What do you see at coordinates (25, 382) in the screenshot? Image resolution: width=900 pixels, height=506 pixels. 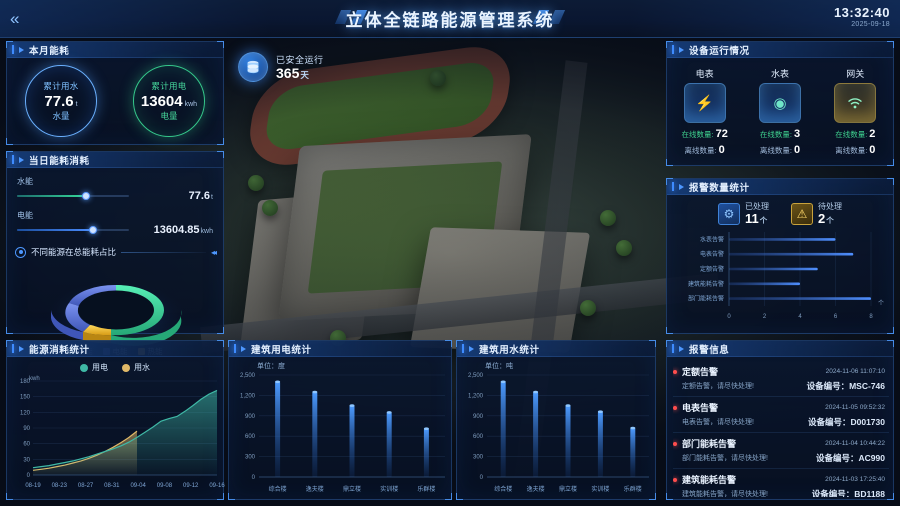 I see `svg-text: 180` at bounding box center [25, 382].